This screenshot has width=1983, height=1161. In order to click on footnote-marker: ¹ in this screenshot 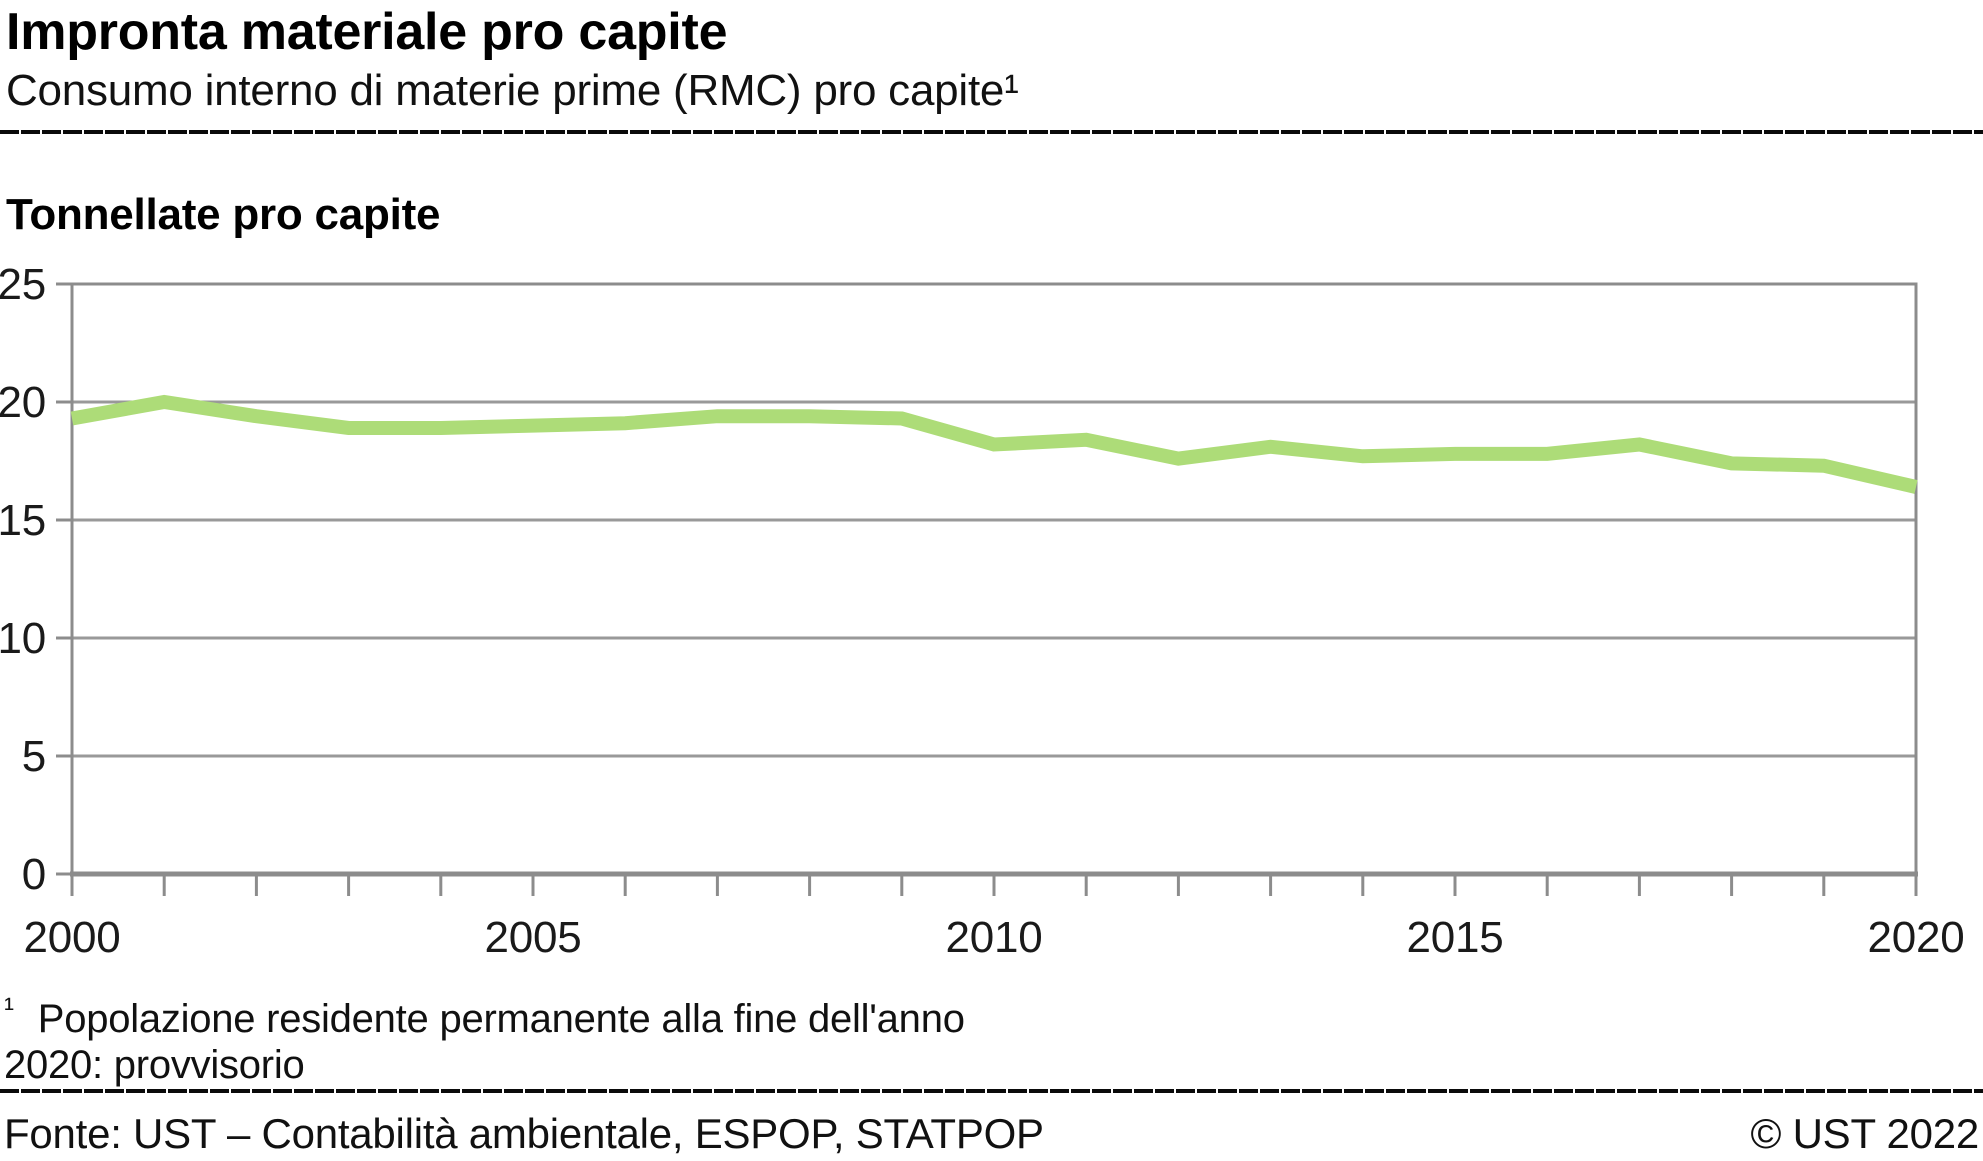, I will do `click(9, 1008)`.